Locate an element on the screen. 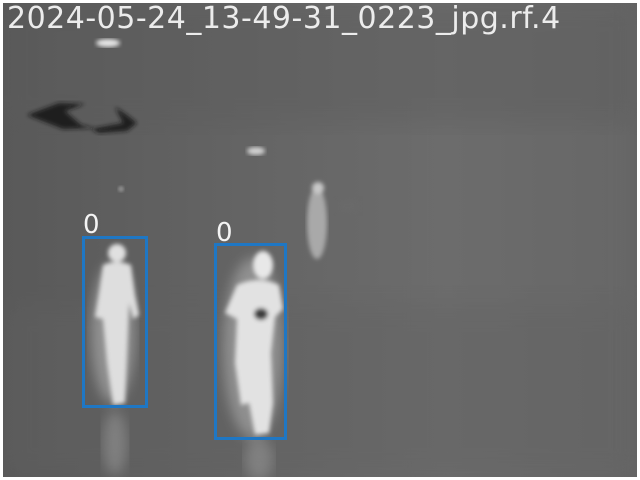  distant-person is located at coordinates (317, 220).